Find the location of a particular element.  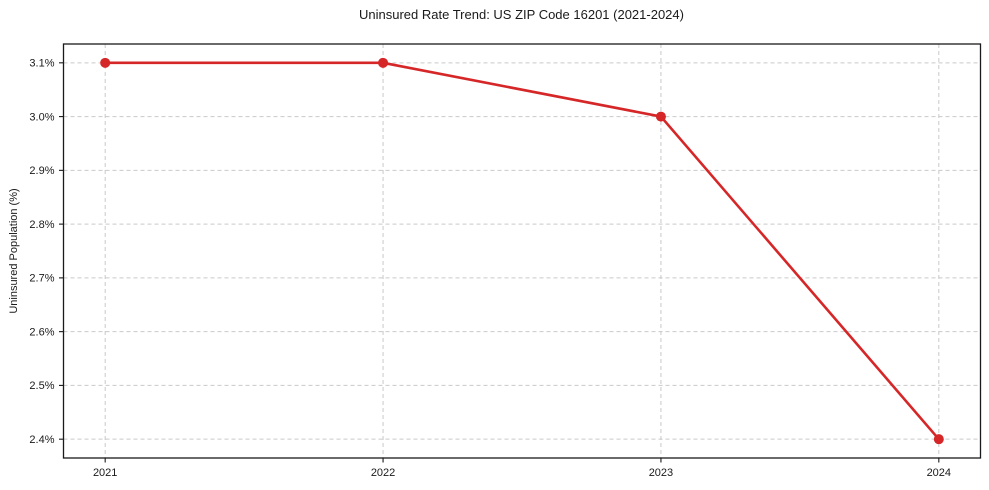

x-tick-label: 2021 is located at coordinates (105, 473).